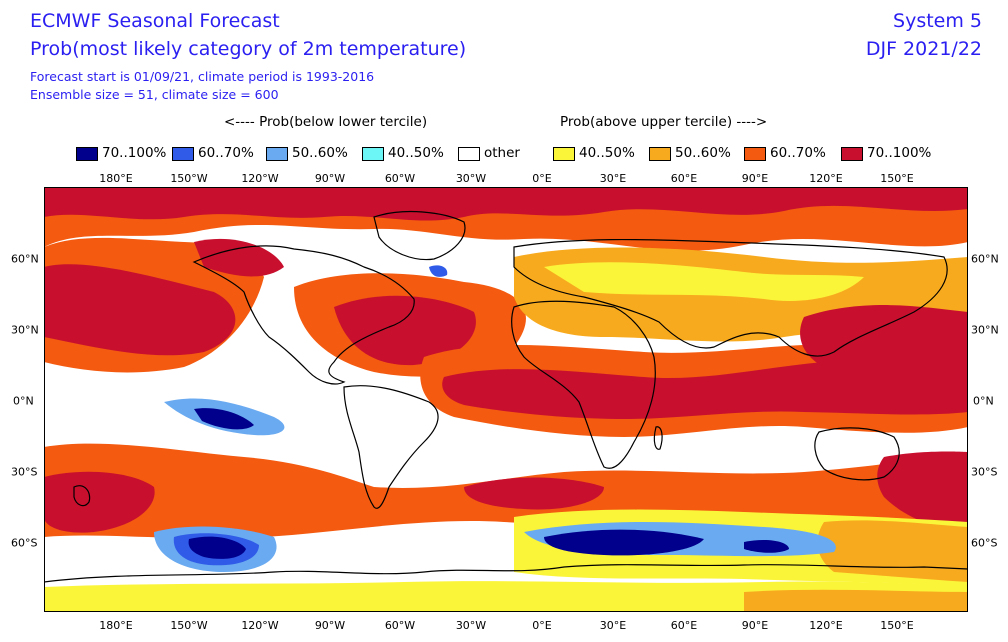  I want to click on coast-australia, so click(857, 454).